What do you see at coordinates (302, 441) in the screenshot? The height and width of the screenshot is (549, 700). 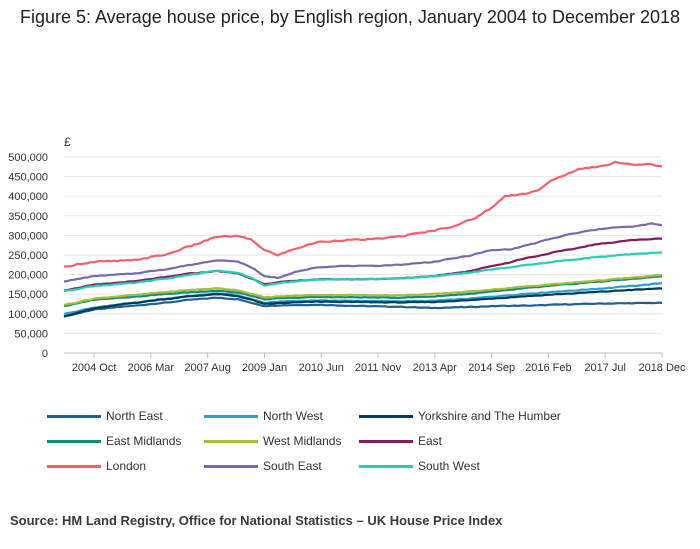 I see `legend-label: West Midlands` at bounding box center [302, 441].